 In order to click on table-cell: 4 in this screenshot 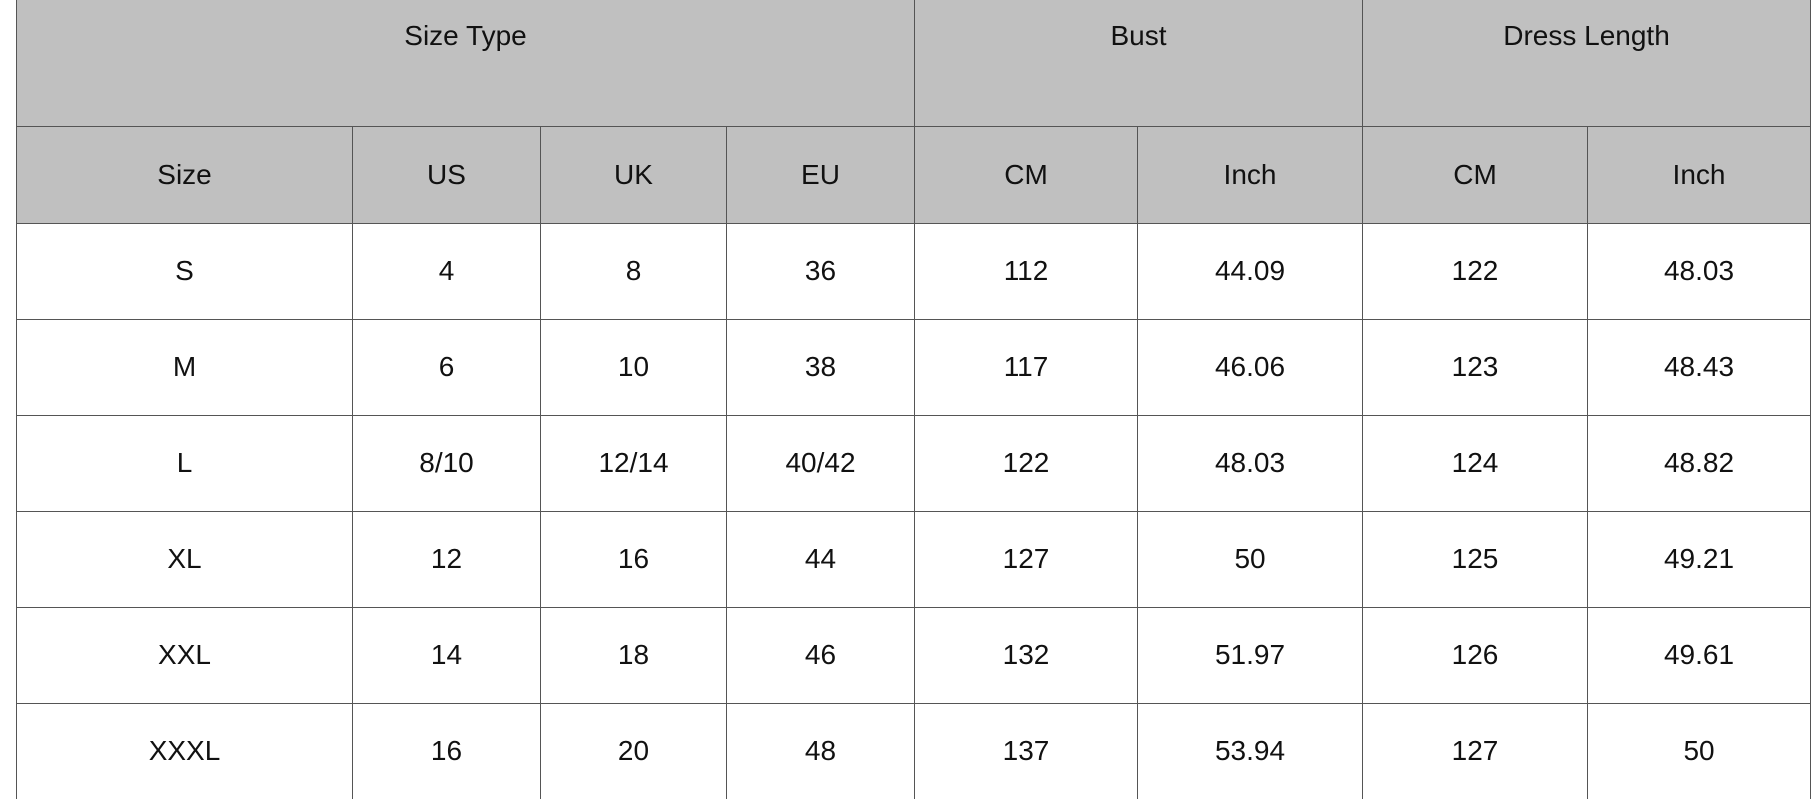, I will do `click(446, 271)`.